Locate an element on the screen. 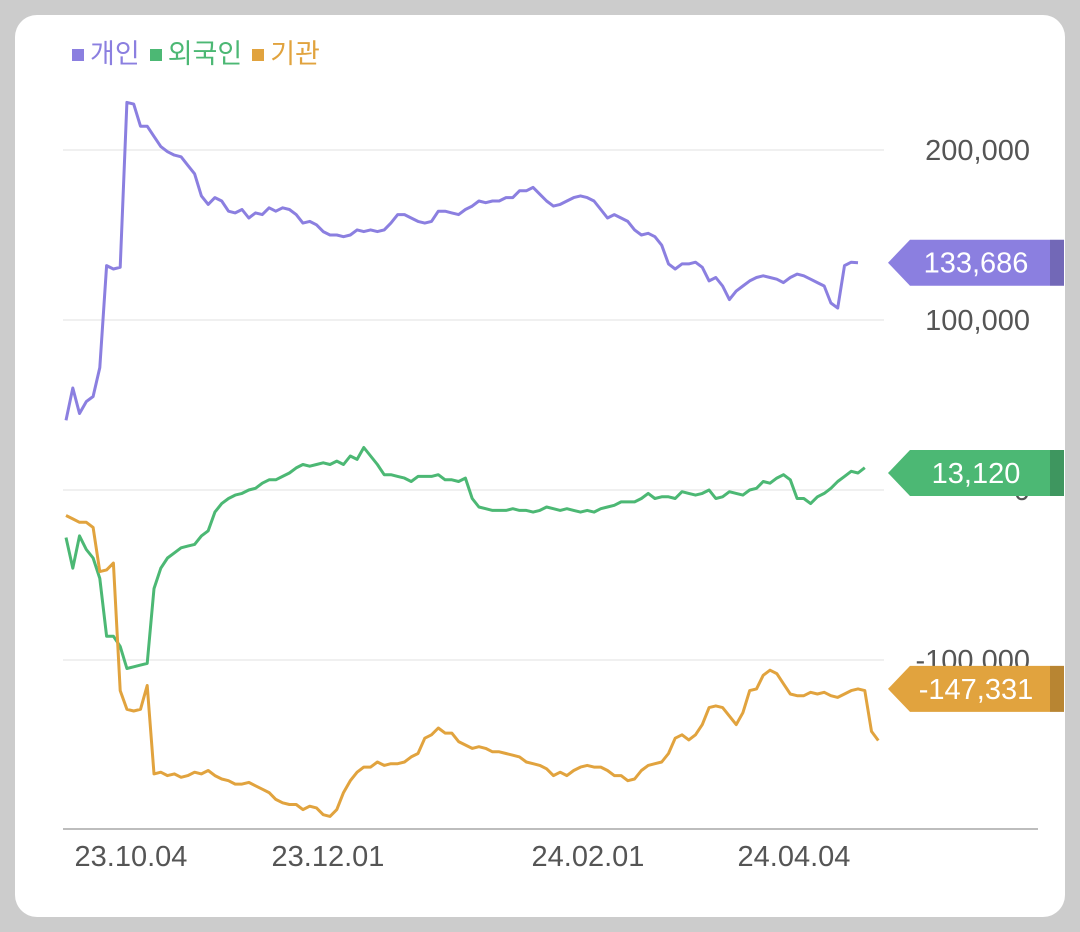  last-value-badge-institution: -147,331 is located at coordinates (976, 688).